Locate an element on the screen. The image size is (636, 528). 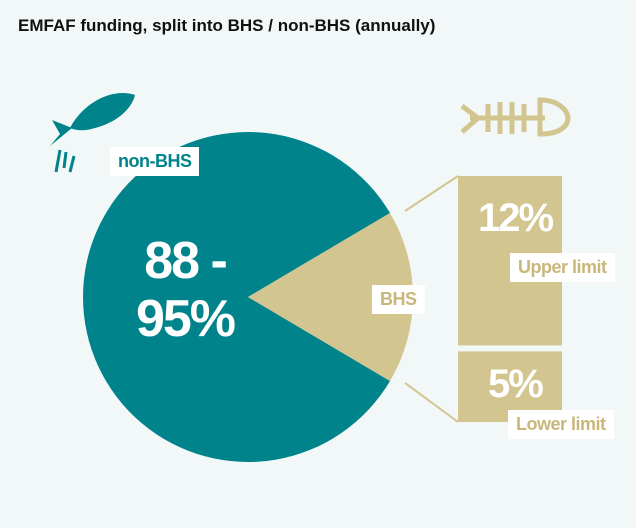
slice-label: non-BHS is located at coordinates (155, 161).